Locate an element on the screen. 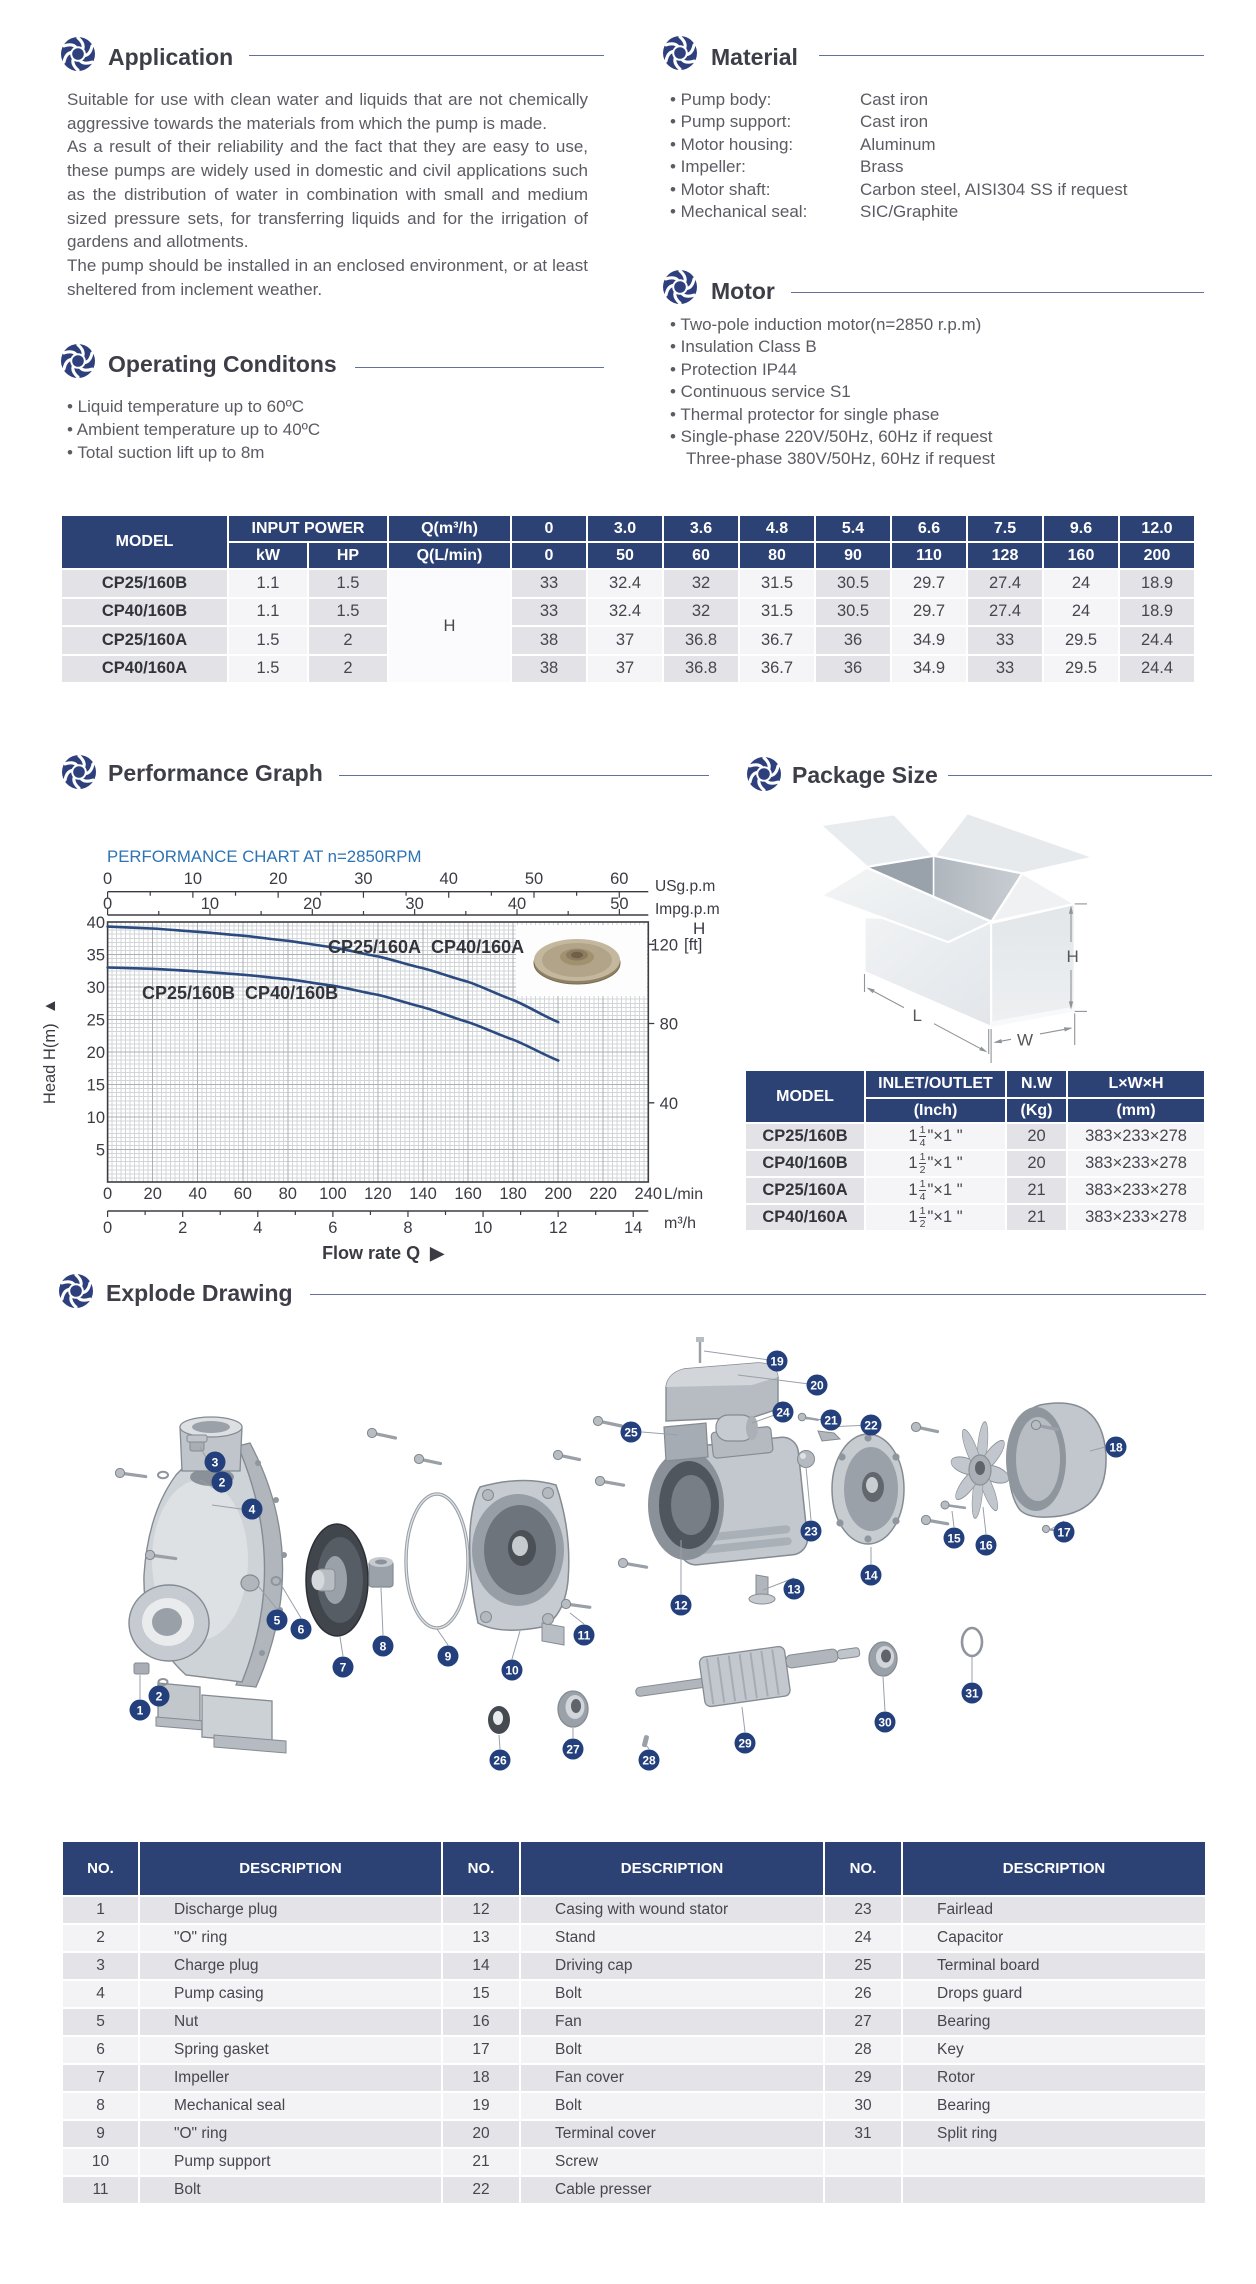  svg-text: Flow rate Q ▶ is located at coordinates (383, 1253).